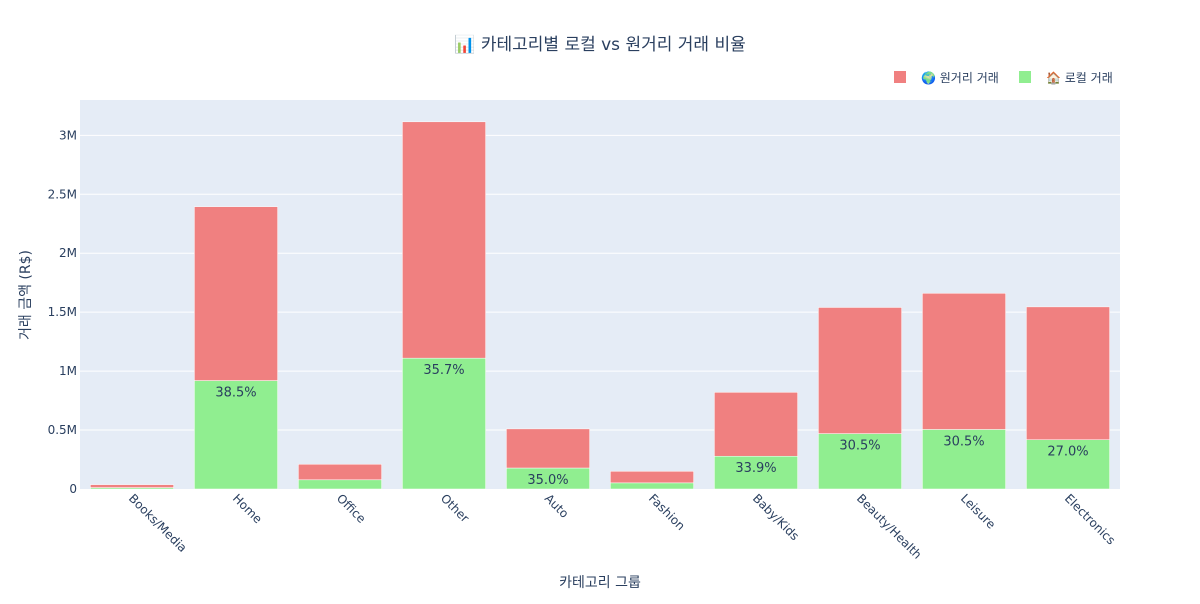 Image resolution: width=1200 pixels, height=604 pixels. What do you see at coordinates (443, 370) in the screenshot?
I see `bar-value-label: 35.7%` at bounding box center [443, 370].